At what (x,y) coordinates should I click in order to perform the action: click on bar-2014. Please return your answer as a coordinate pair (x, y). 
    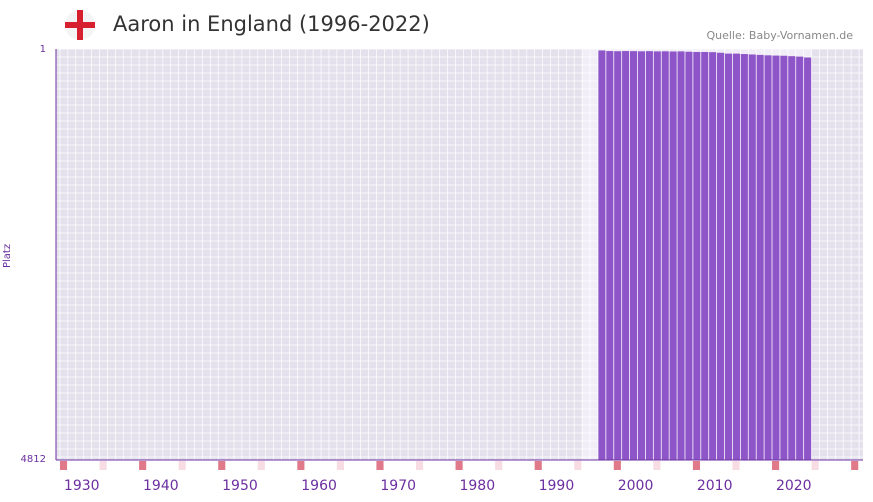
    Looking at the image, I should click on (744, 257).